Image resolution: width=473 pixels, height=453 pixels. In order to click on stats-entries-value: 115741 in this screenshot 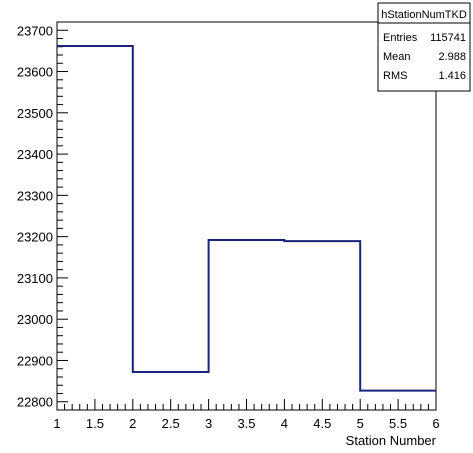, I will do `click(448, 38)`.